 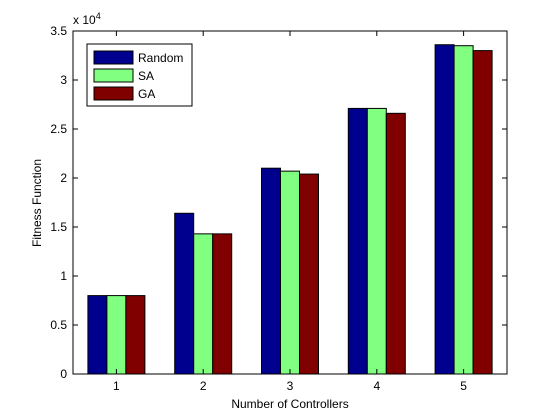 What do you see at coordinates (58, 227) in the screenshot?
I see `y-tick-label: 1.5` at bounding box center [58, 227].